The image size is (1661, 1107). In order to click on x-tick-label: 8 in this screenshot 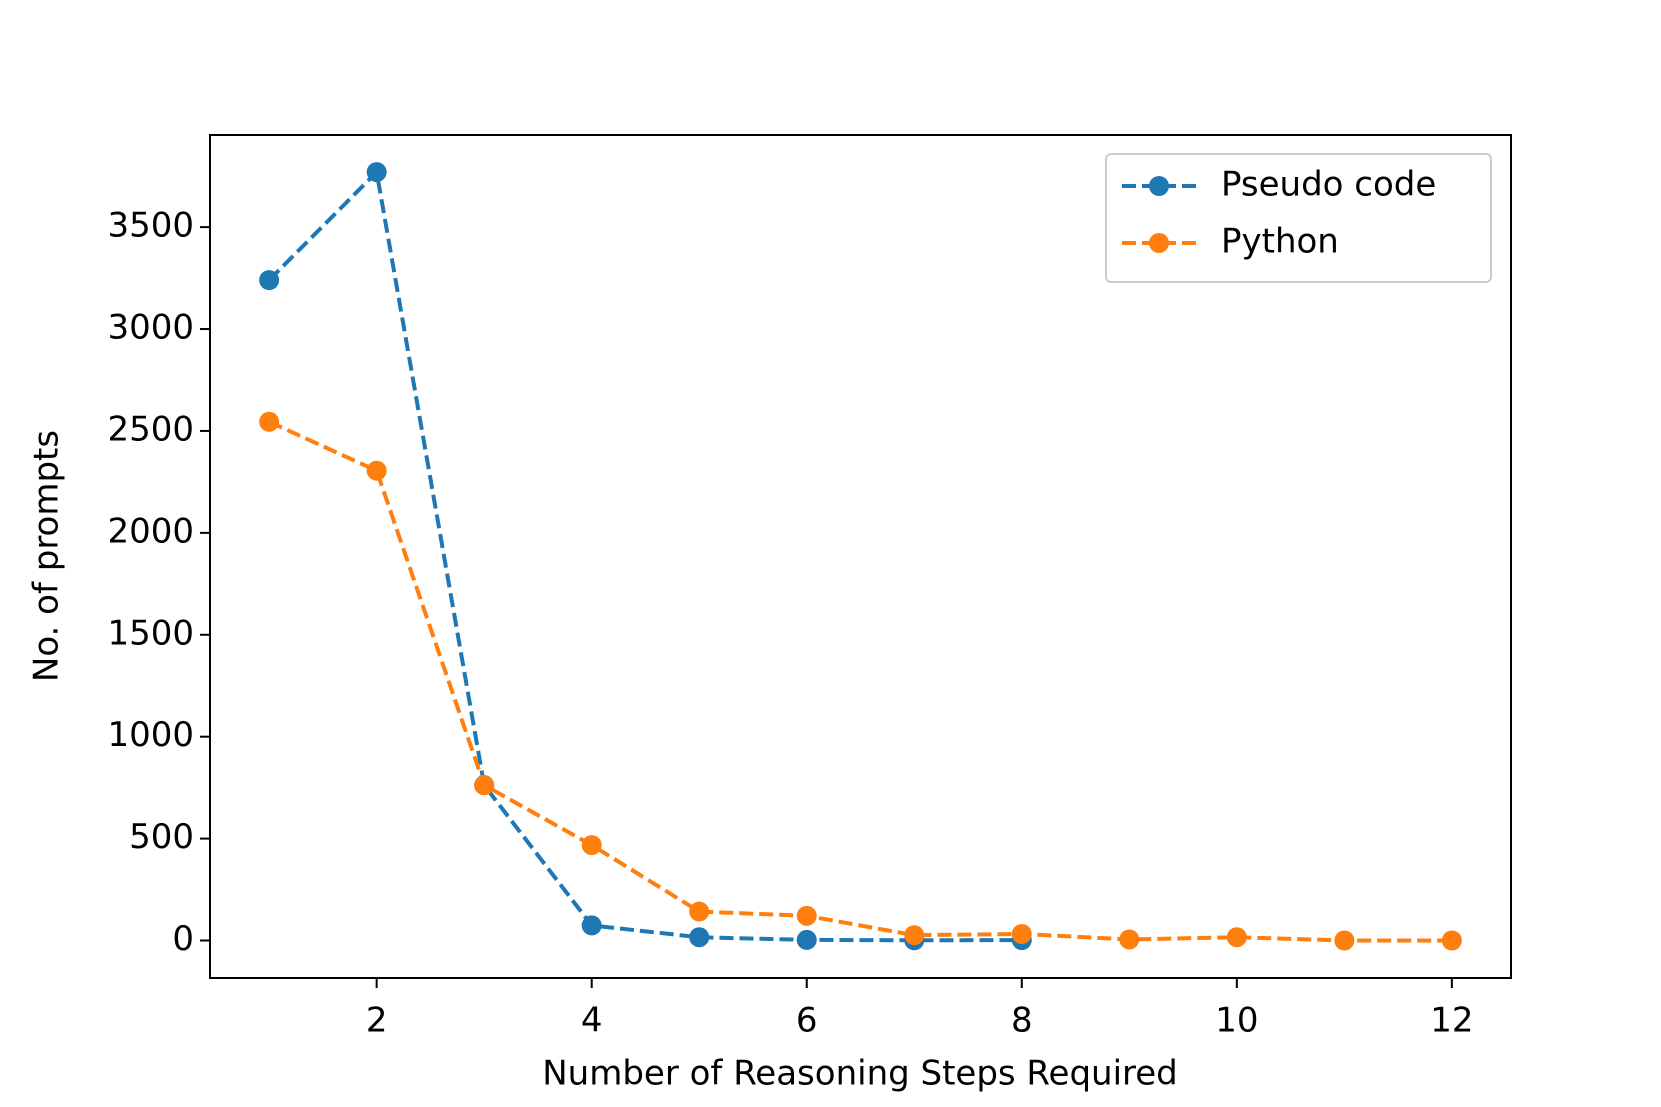, I will do `click(1022, 1021)`.